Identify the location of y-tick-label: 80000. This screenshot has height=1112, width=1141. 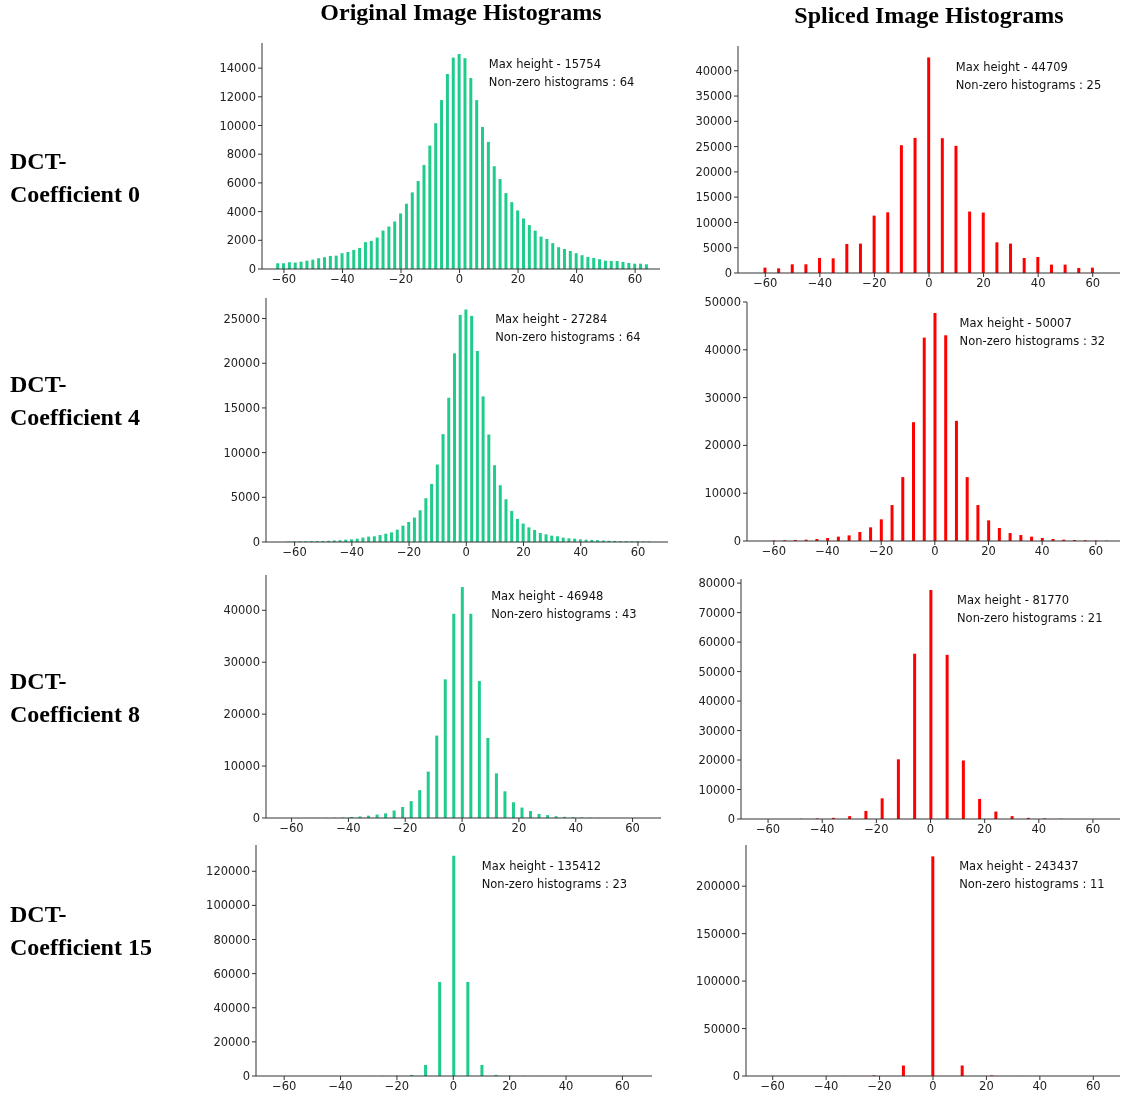
(231, 939).